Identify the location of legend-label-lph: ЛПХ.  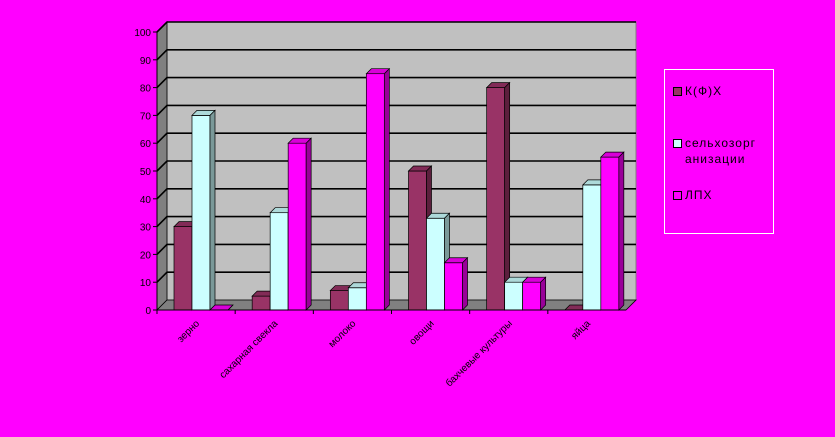
(699, 195).